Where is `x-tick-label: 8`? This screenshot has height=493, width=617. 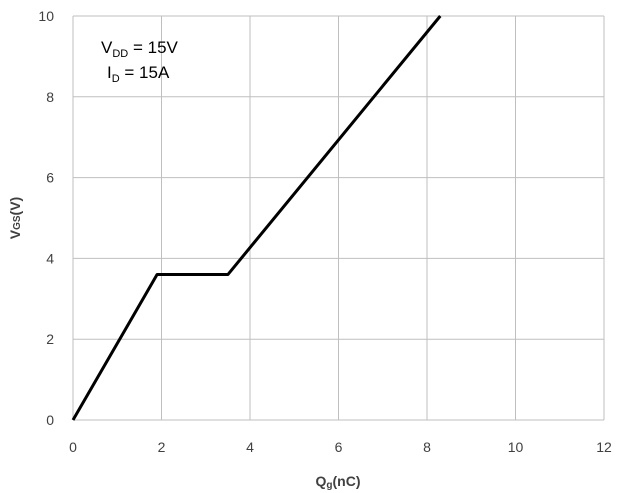
x-tick-label: 8 is located at coordinates (427, 447).